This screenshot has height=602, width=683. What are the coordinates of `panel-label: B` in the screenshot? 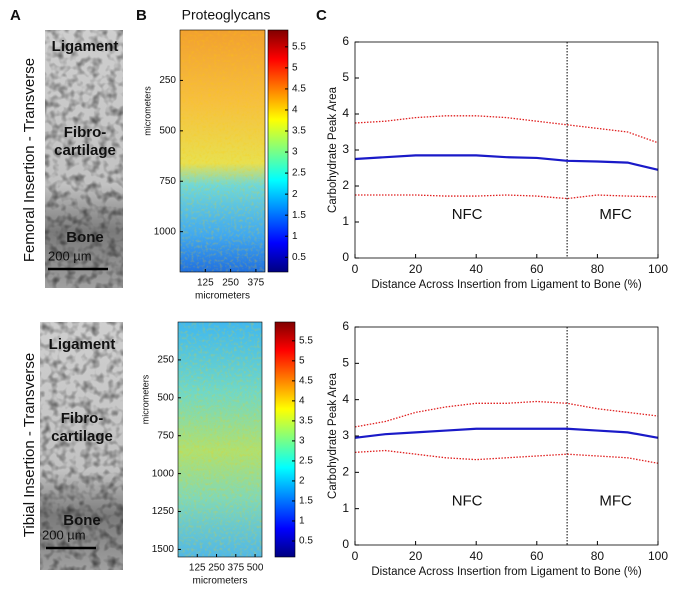 It's located at (141, 15).